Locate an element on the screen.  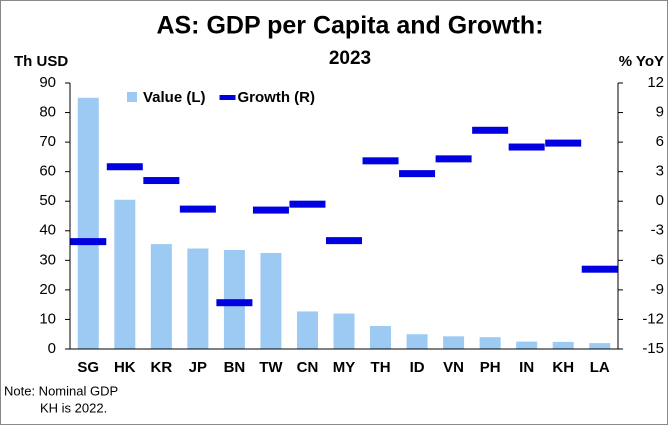
legend-label: Growth (R) is located at coordinates (276, 97).